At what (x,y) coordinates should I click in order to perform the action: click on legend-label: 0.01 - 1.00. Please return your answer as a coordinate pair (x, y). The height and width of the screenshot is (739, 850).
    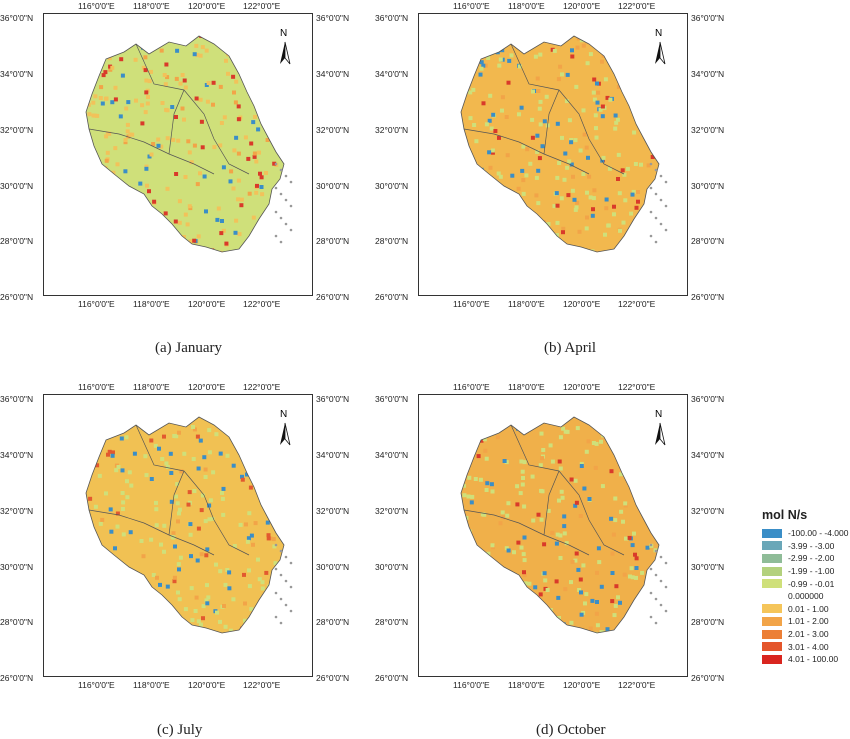
    Looking at the image, I should click on (808, 608).